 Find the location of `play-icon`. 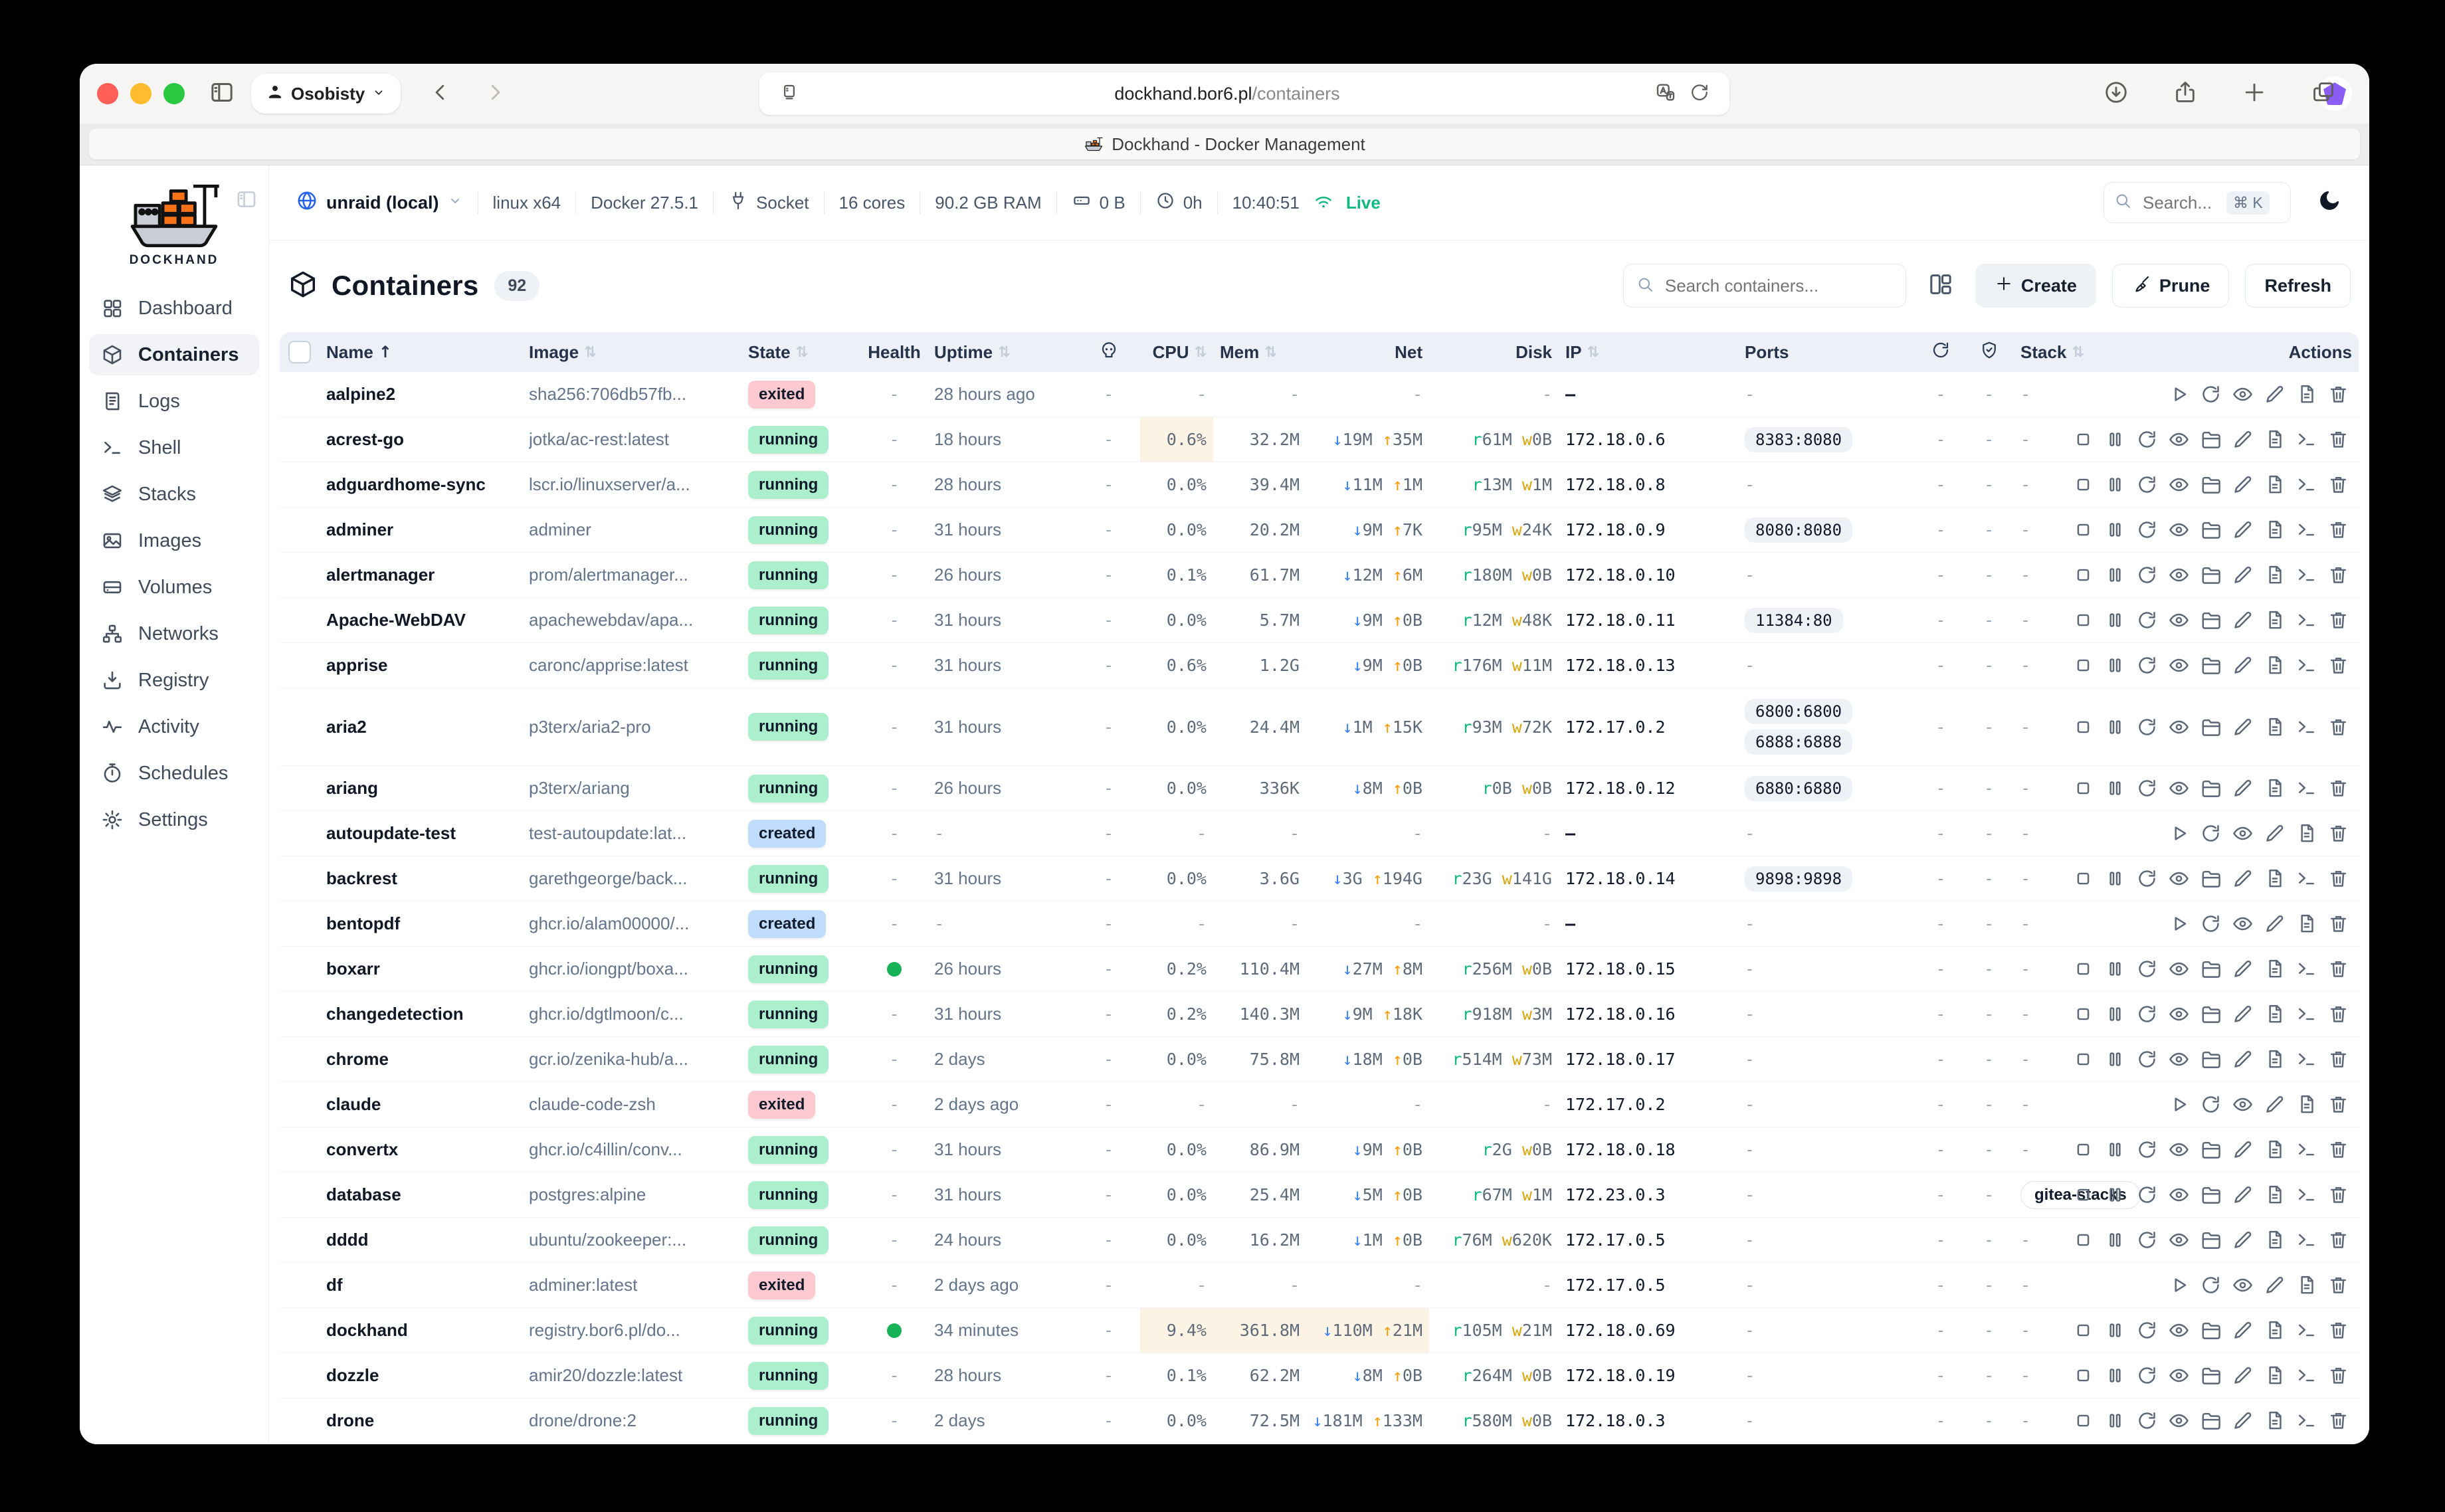

play-icon is located at coordinates (2179, 394).